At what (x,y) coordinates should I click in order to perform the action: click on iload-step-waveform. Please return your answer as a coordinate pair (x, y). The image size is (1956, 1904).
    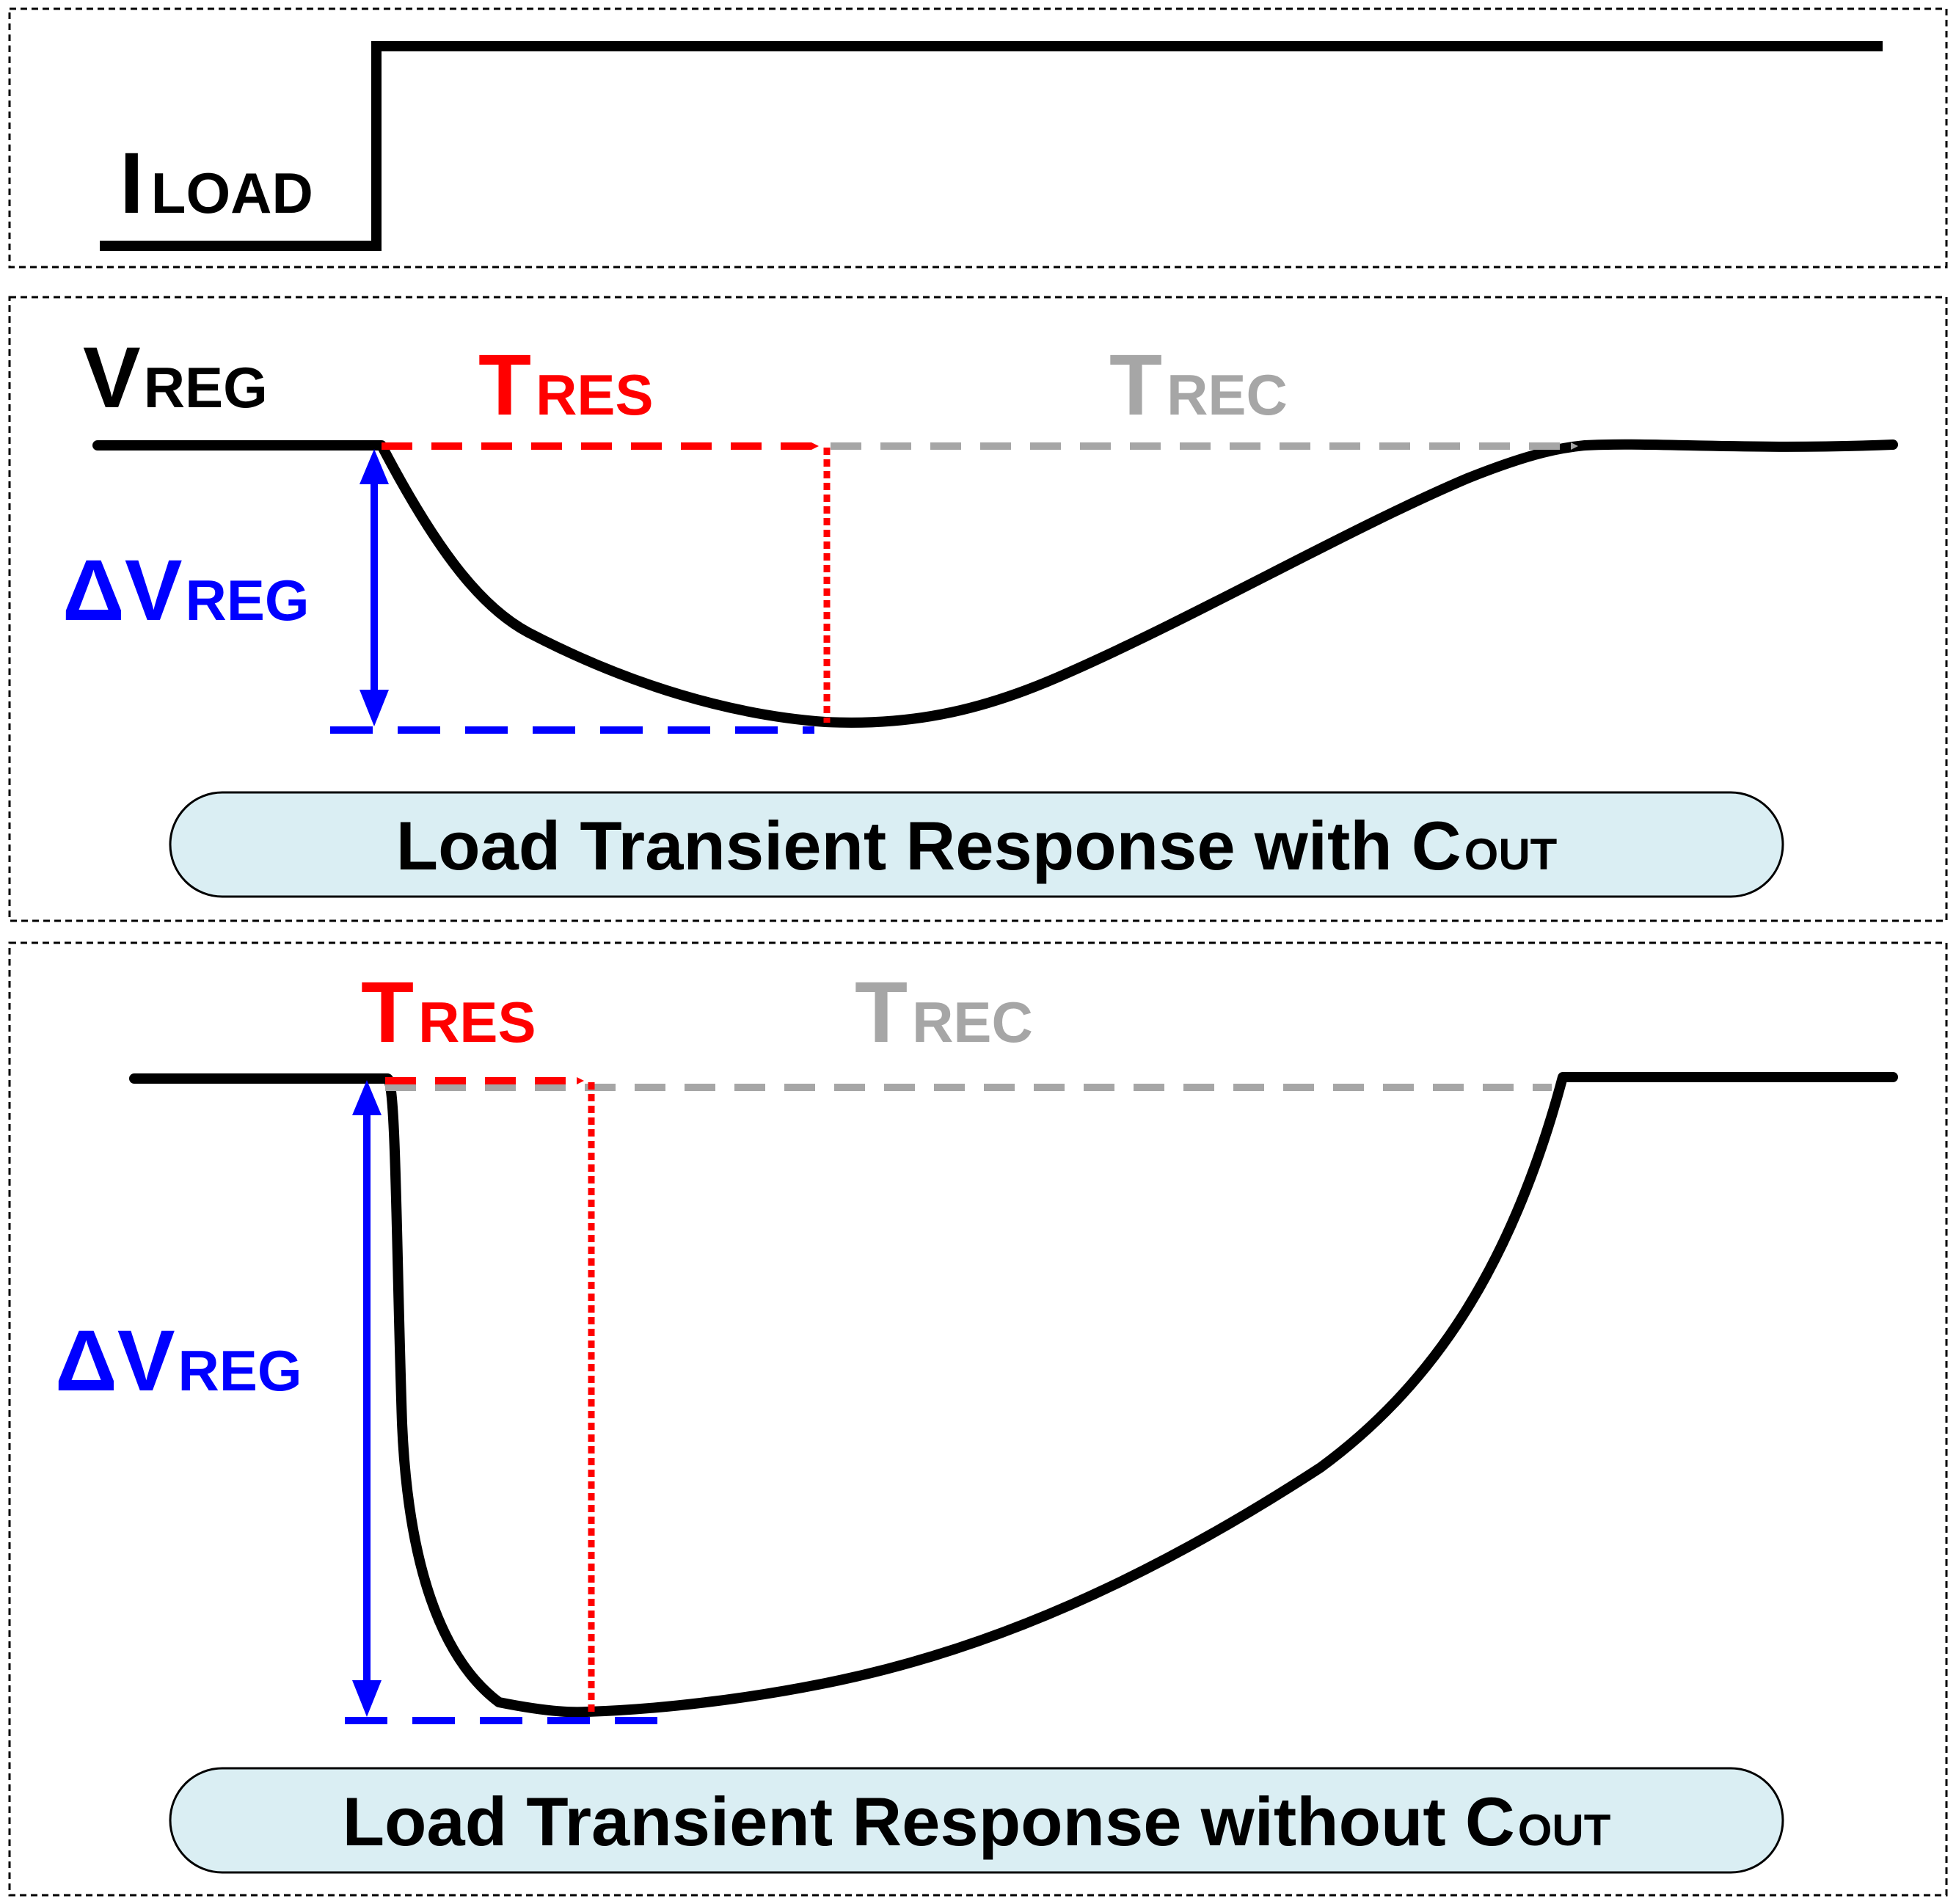
    Looking at the image, I should click on (991, 146).